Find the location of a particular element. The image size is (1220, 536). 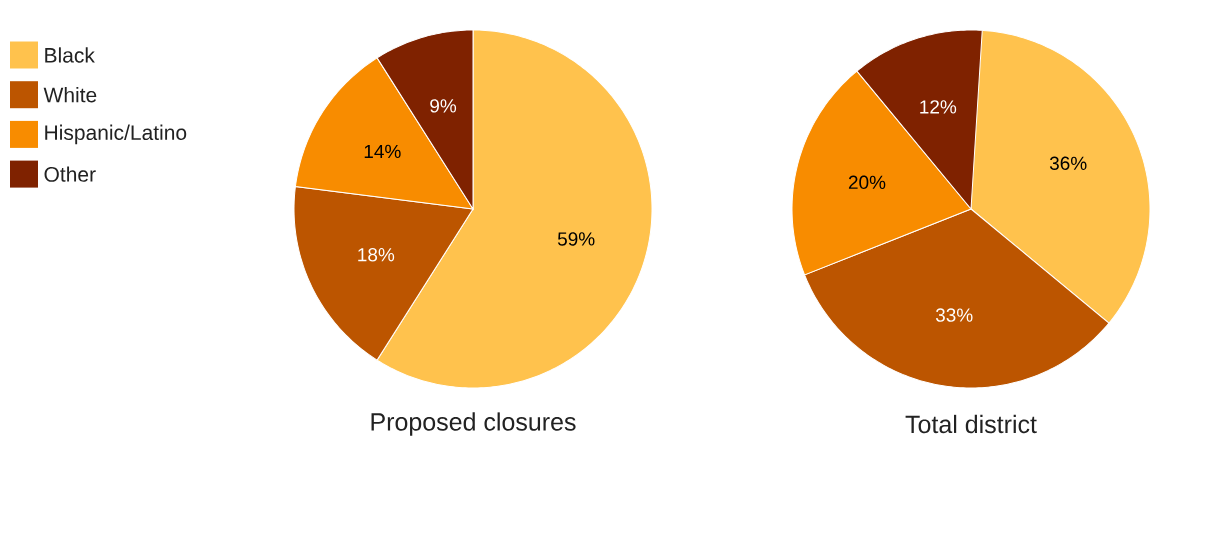

legend-label: Other is located at coordinates (70, 174).